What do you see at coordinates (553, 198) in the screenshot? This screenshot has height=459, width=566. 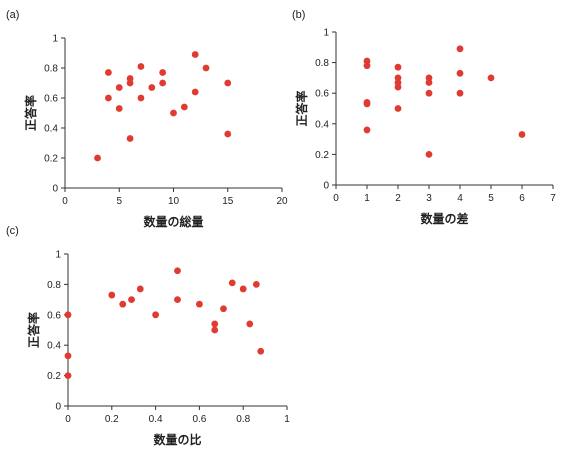 I see `x-tick-label: 7` at bounding box center [553, 198].